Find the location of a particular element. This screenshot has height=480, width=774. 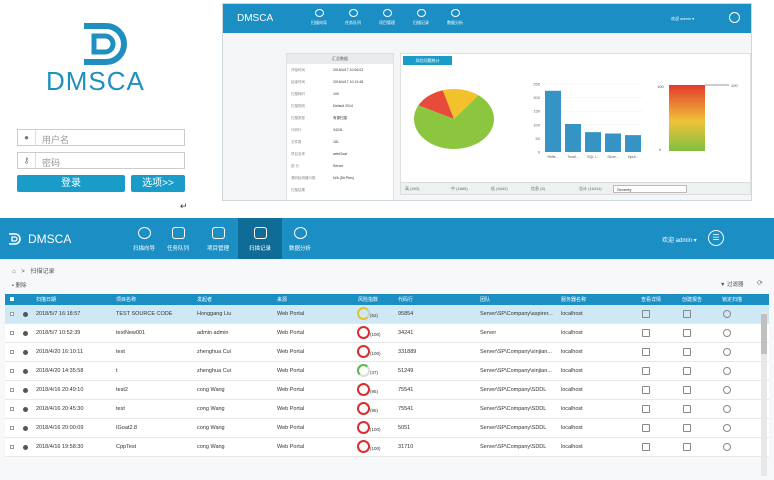

col-date: 扫描日期 is located at coordinates (46, 300).